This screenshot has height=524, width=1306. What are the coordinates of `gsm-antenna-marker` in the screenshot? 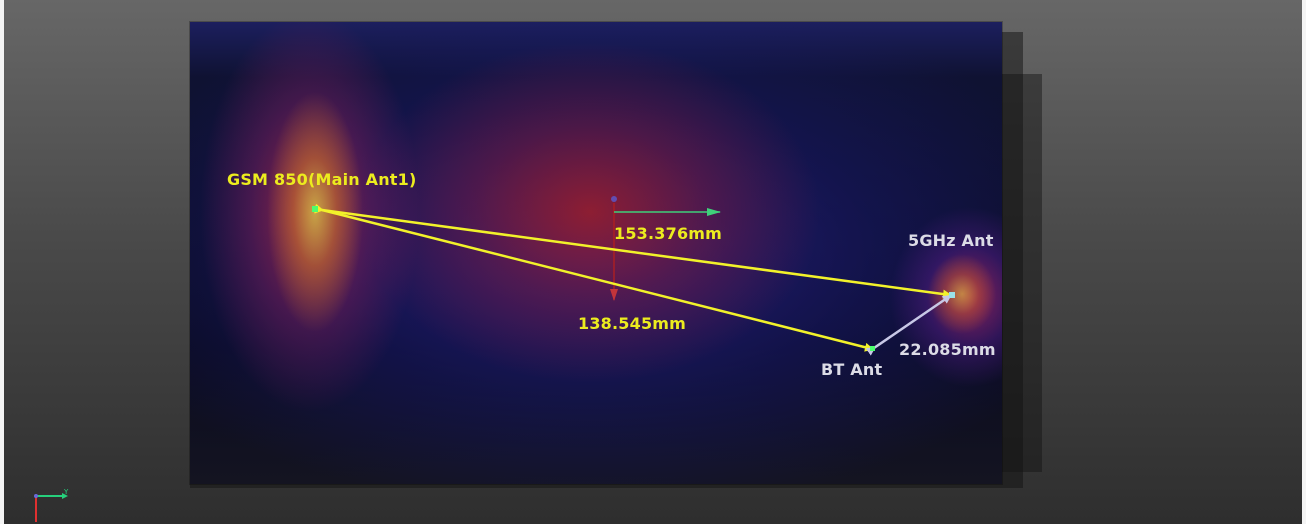 It's located at (315, 209).